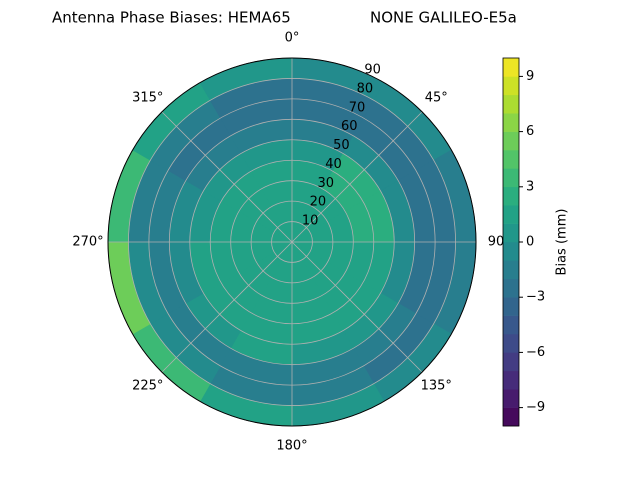  I want to click on r-tick-label: 40, so click(333, 164).